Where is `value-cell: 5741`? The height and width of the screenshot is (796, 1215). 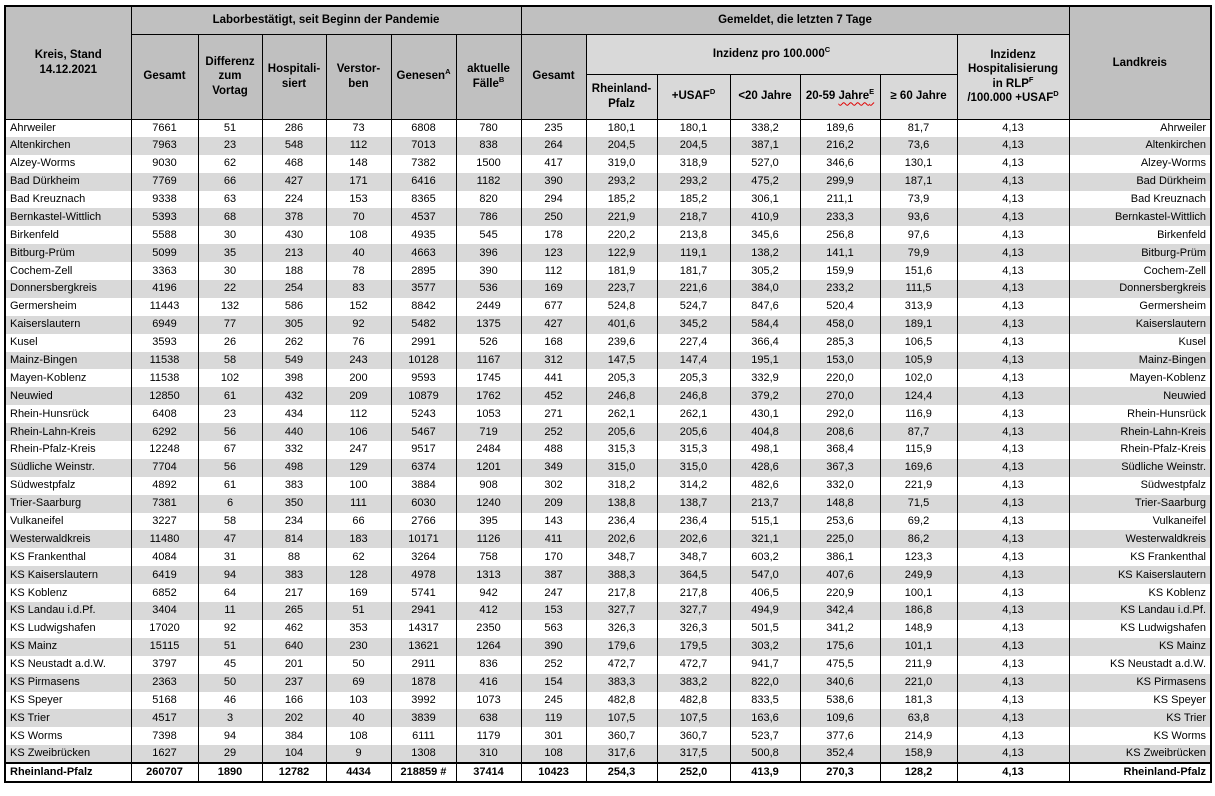 value-cell: 5741 is located at coordinates (423, 593).